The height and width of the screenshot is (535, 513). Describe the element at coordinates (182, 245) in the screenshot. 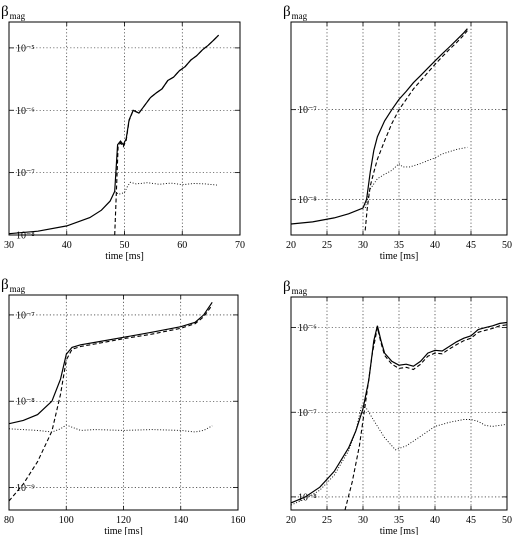

I see `x-tick-label: 60` at that location.